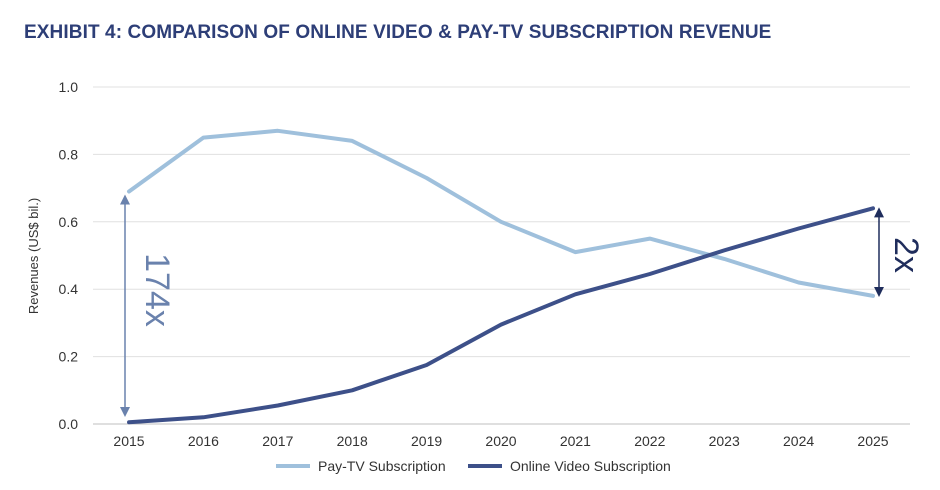 The image size is (940, 490). I want to click on x-tick-label: 2022, so click(649, 441).